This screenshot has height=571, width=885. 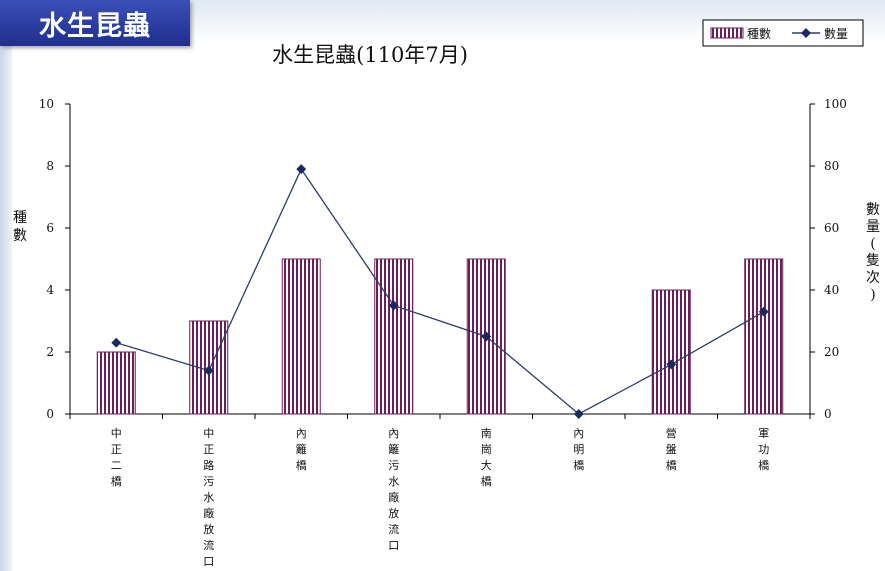 I want to click on left-tick-label: 0, so click(x=50, y=414).